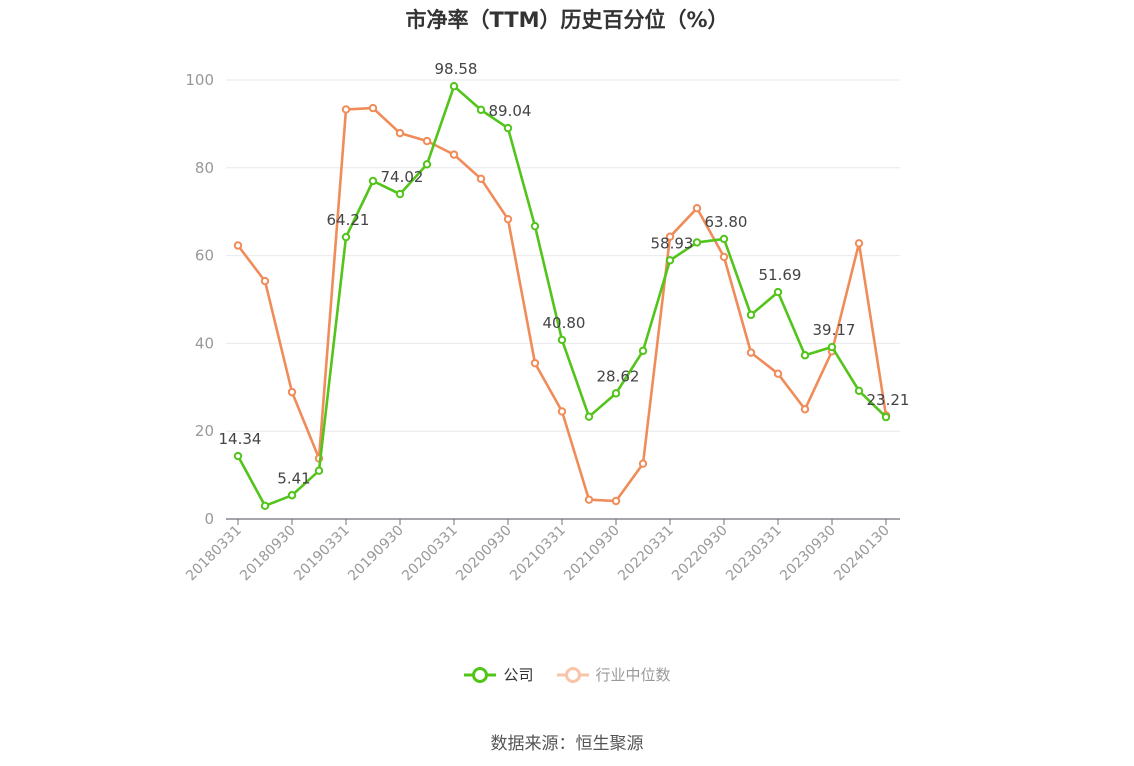 This screenshot has width=1134, height=766. Describe the element at coordinates (402, 177) in the screenshot. I see `data-label-20190930: 74.02` at that location.